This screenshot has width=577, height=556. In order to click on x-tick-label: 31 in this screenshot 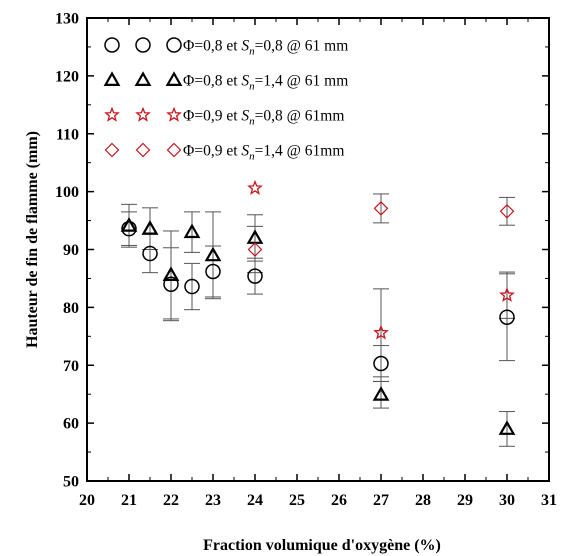, I will do `click(549, 500)`.